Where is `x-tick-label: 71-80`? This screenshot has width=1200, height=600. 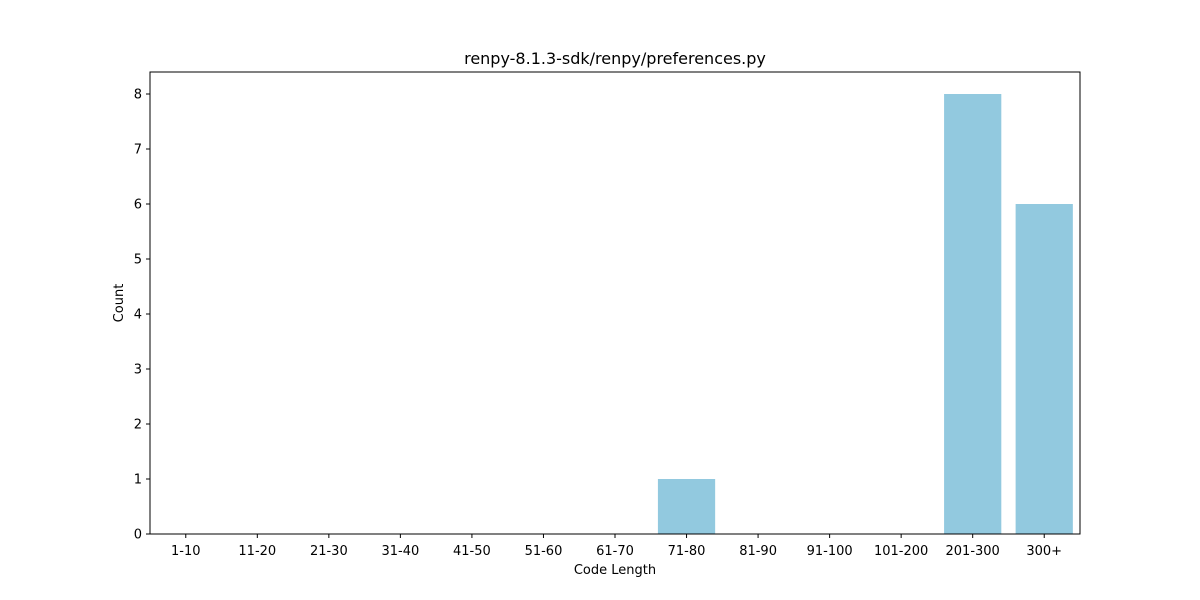 x-tick-label: 71-80 is located at coordinates (687, 551).